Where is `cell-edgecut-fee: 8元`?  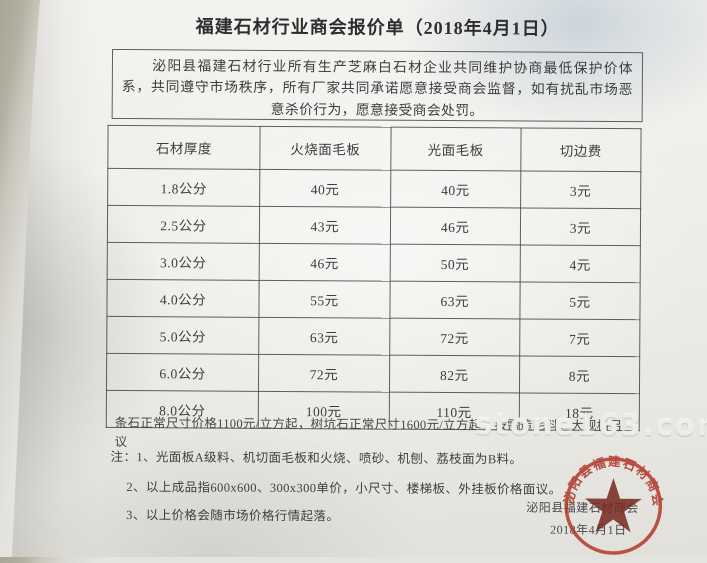
cell-edgecut-fee: 8元 is located at coordinates (579, 374).